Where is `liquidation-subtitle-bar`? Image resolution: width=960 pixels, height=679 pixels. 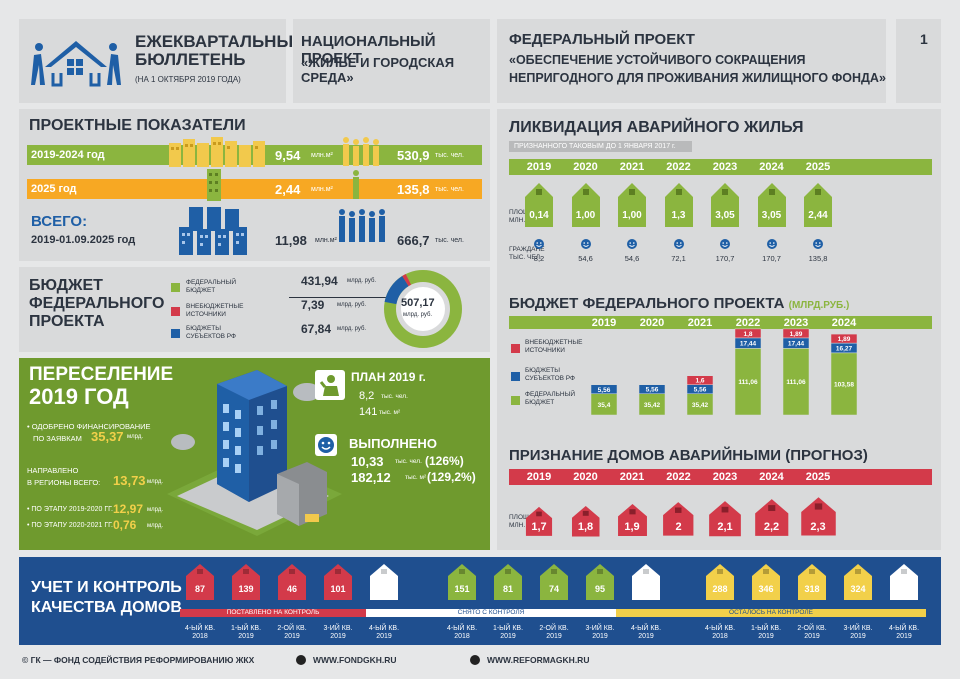
liquidation-subtitle-bar is located at coordinates (600, 146).